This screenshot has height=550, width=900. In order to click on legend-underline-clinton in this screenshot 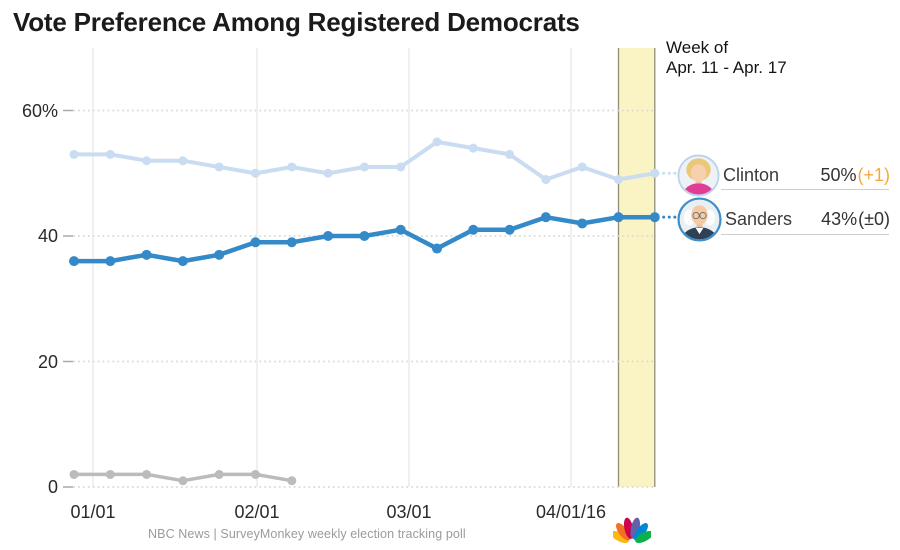, I will do `click(805, 189)`.